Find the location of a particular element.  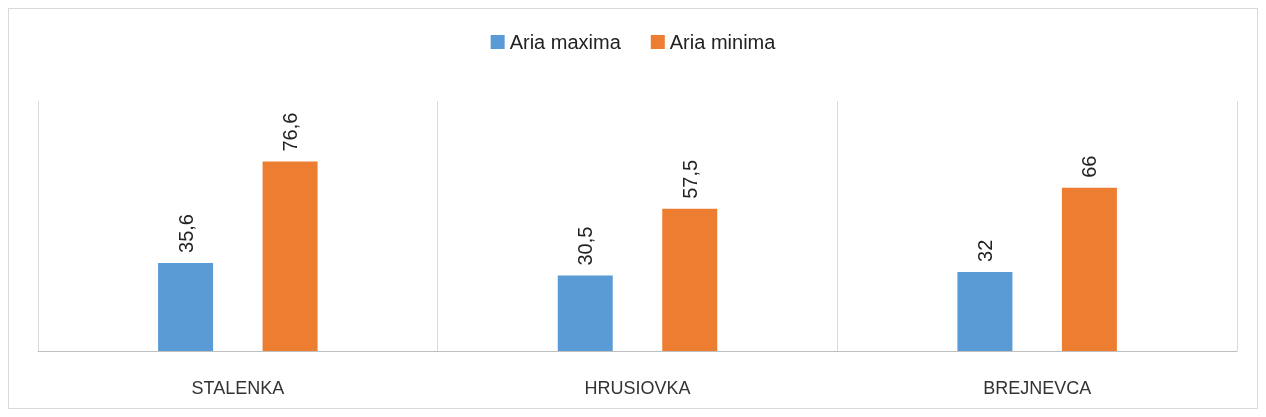

data-label: 30,5 is located at coordinates (585, 246).